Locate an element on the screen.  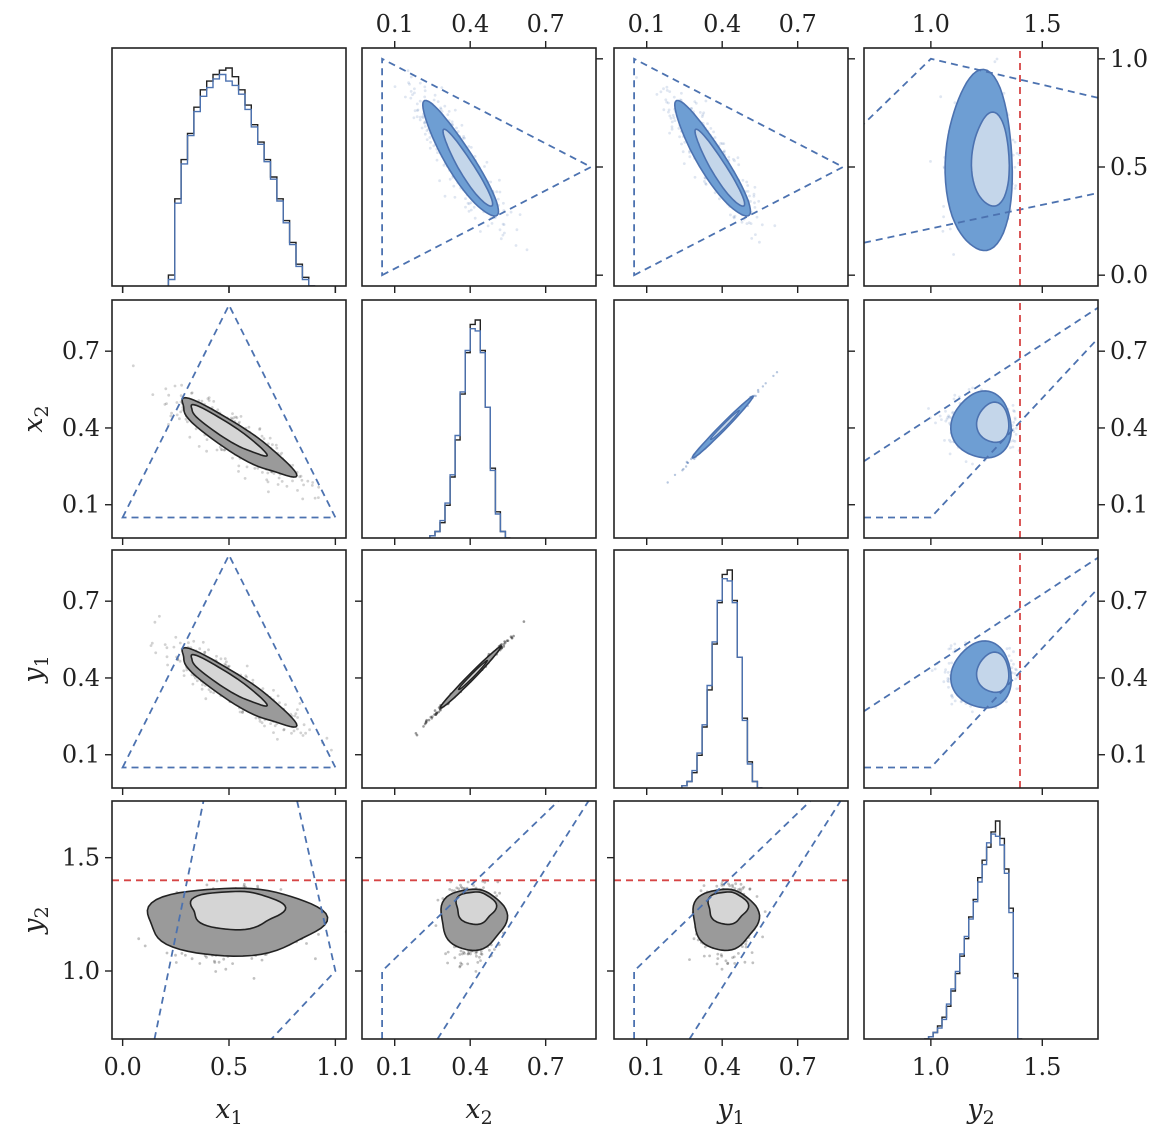
panel-frame is located at coordinates (479, 419).